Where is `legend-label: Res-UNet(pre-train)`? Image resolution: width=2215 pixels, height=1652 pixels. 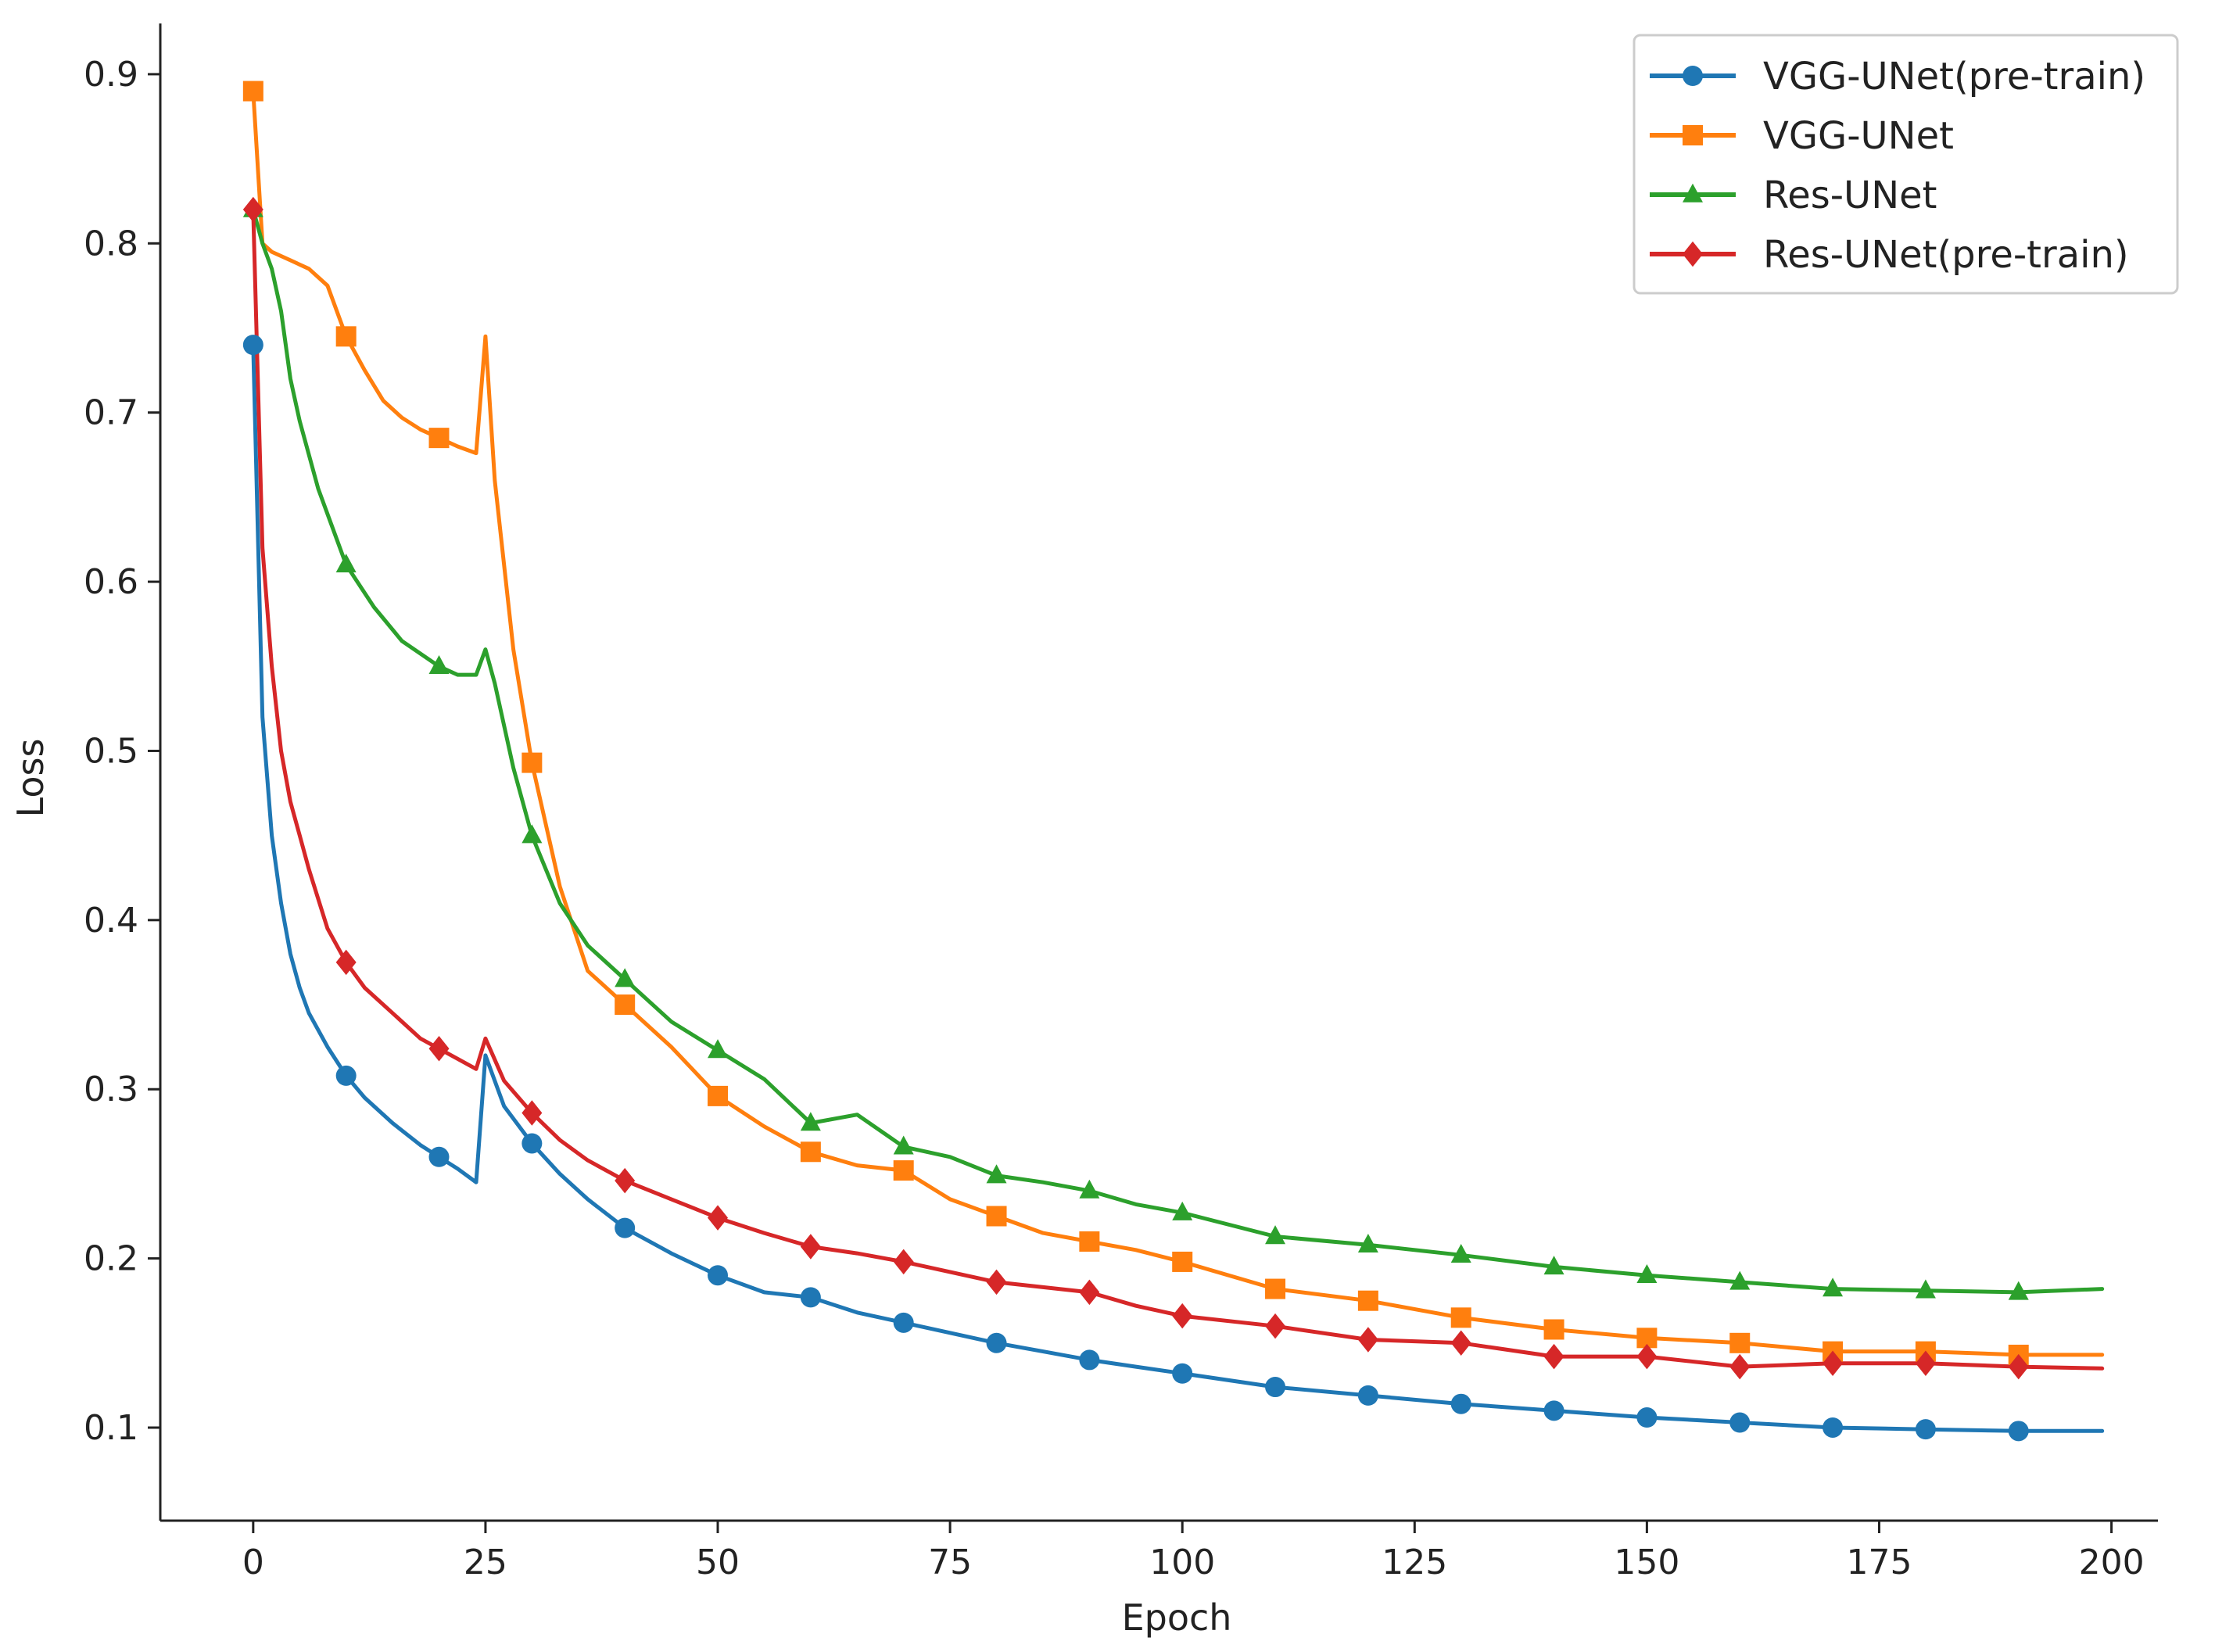
legend-label: Res-UNet(pre-train) is located at coordinates (1946, 255).